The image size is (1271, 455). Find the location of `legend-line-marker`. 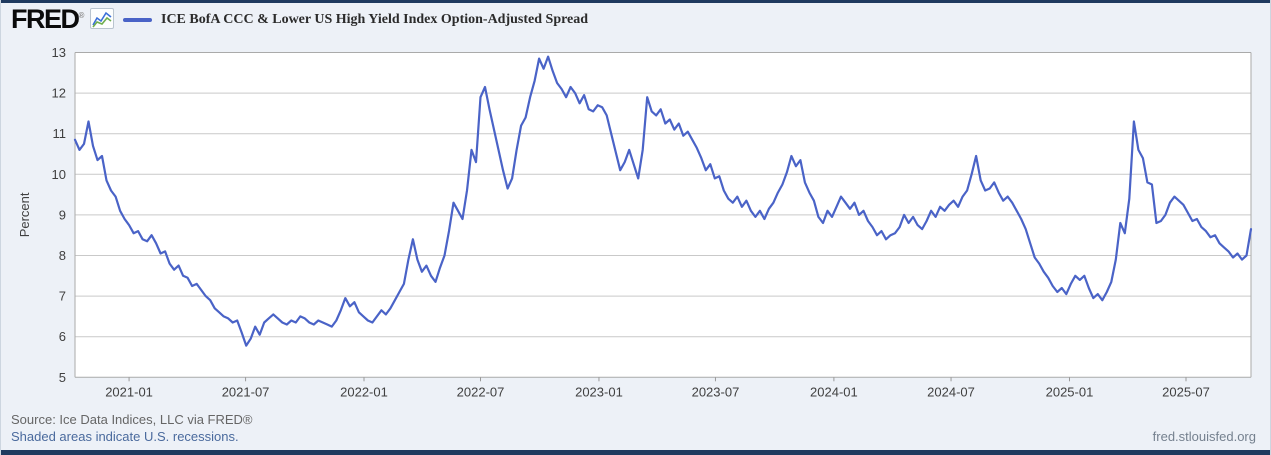

legend-line-marker is located at coordinates (137, 20).